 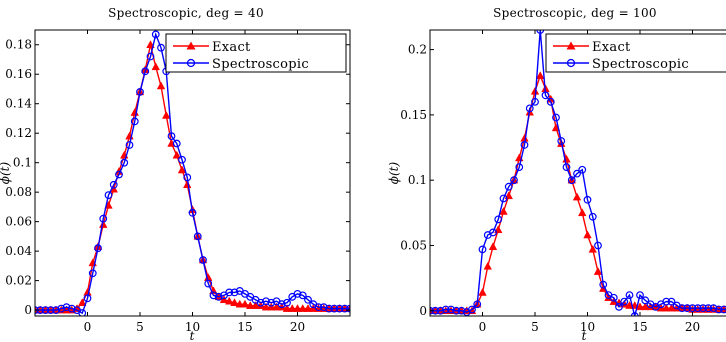 What do you see at coordinates (88, 327) in the screenshot?
I see `x-tick-label: 0` at bounding box center [88, 327].